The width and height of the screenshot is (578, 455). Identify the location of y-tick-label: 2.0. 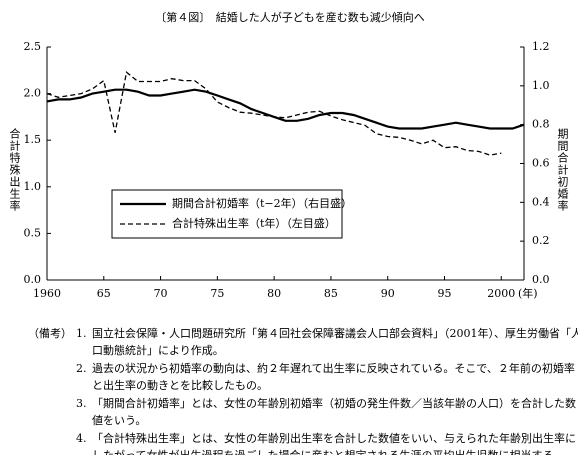
(33, 93).